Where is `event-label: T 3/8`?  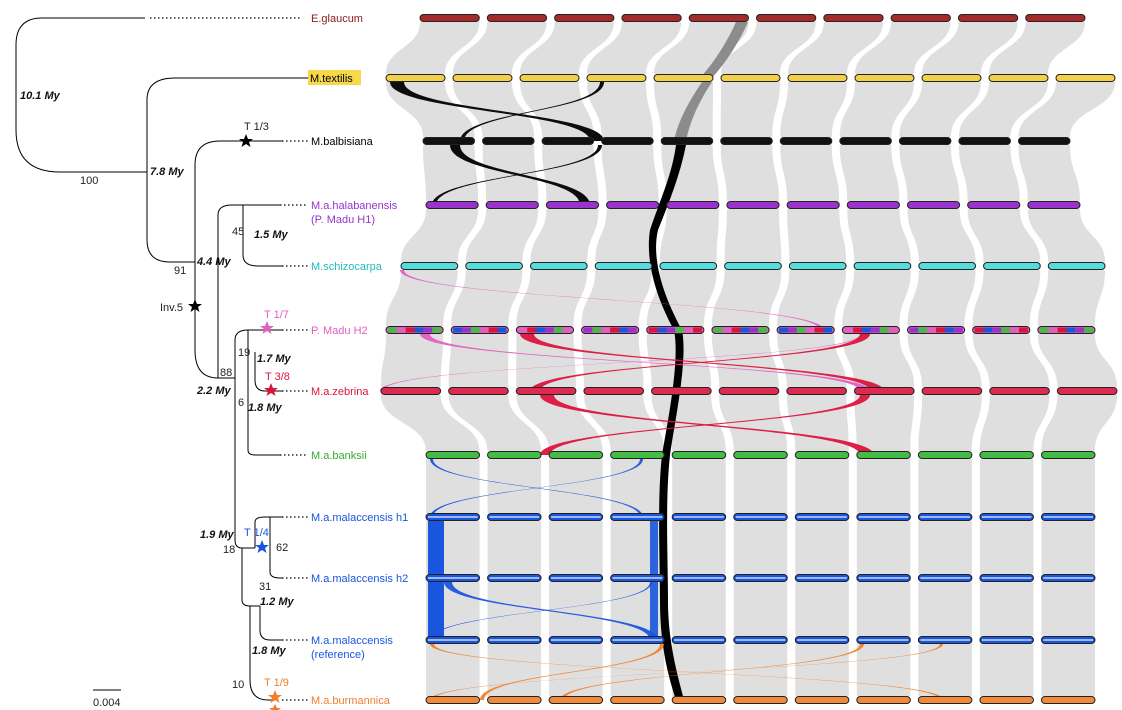
event-label: T 3/8 is located at coordinates (277, 377).